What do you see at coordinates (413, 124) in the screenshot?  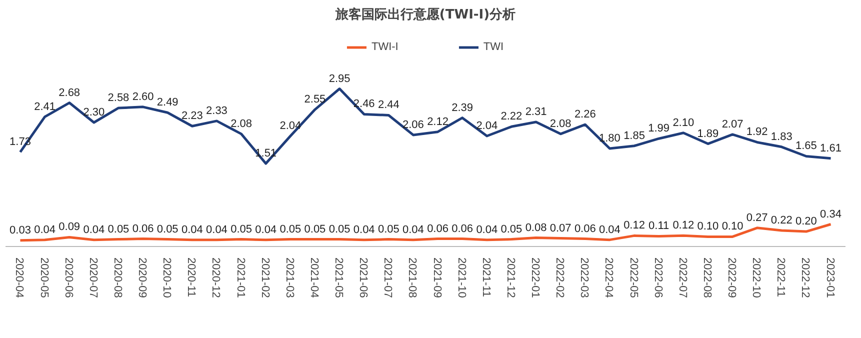 I see `data-label: 2.06` at bounding box center [413, 124].